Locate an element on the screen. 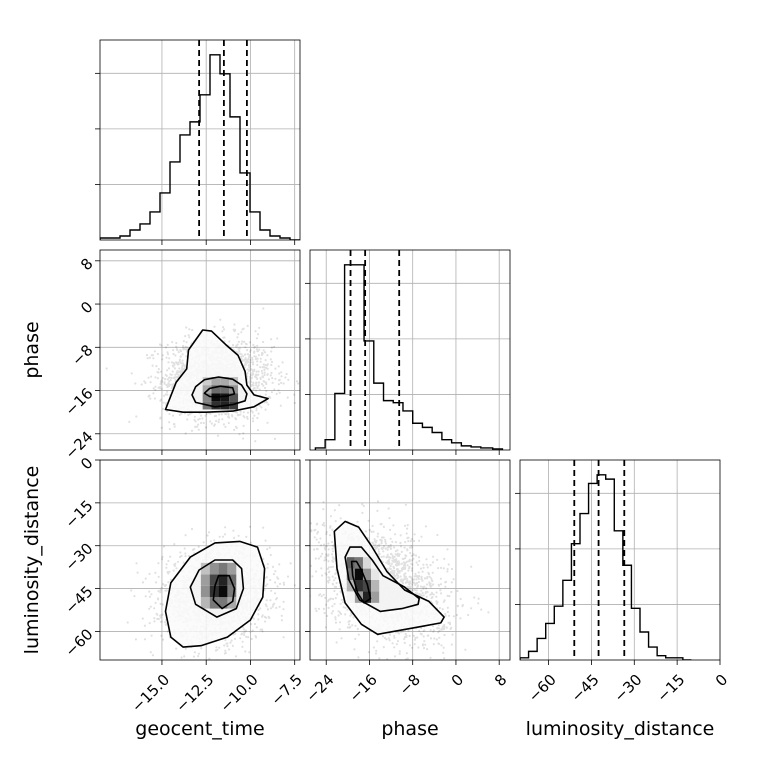  histogram-panel-geocent-time is located at coordinates (198, 140).